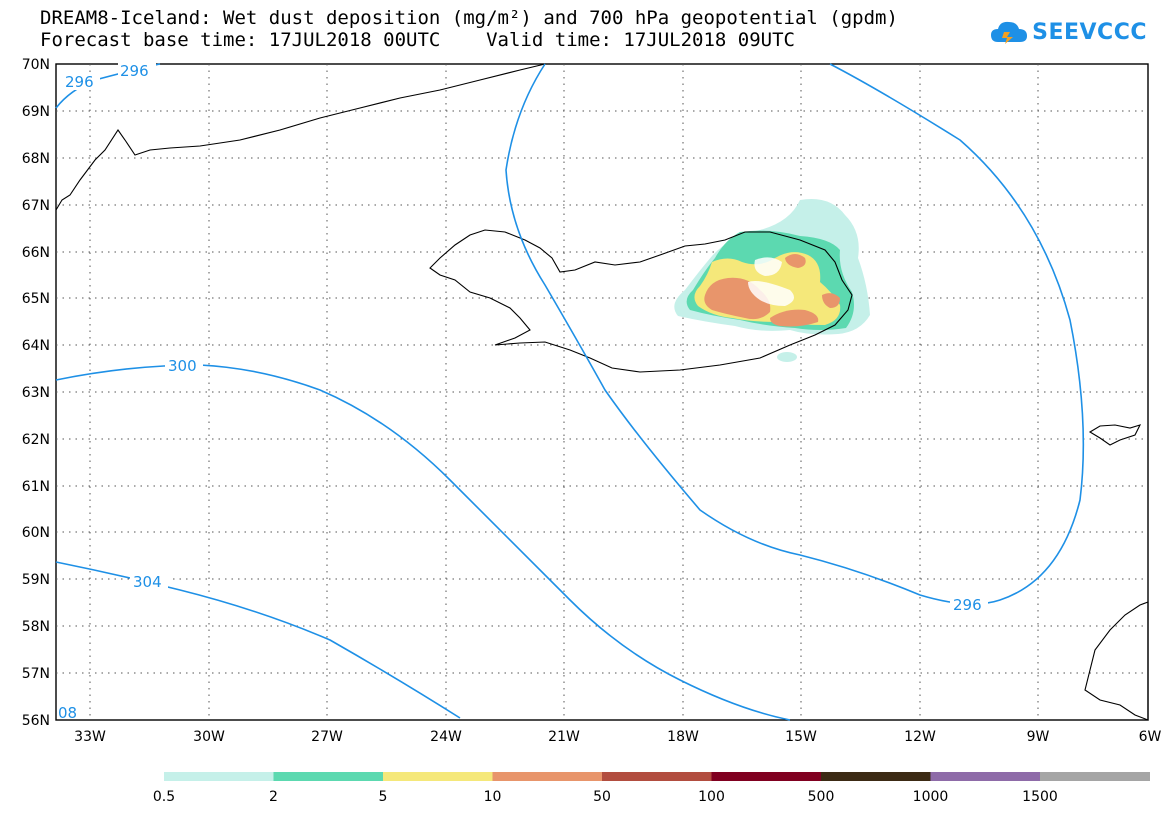  What do you see at coordinates (1089, 32) in the screenshot?
I see `logo-text: SEEVCCC` at bounding box center [1089, 32].